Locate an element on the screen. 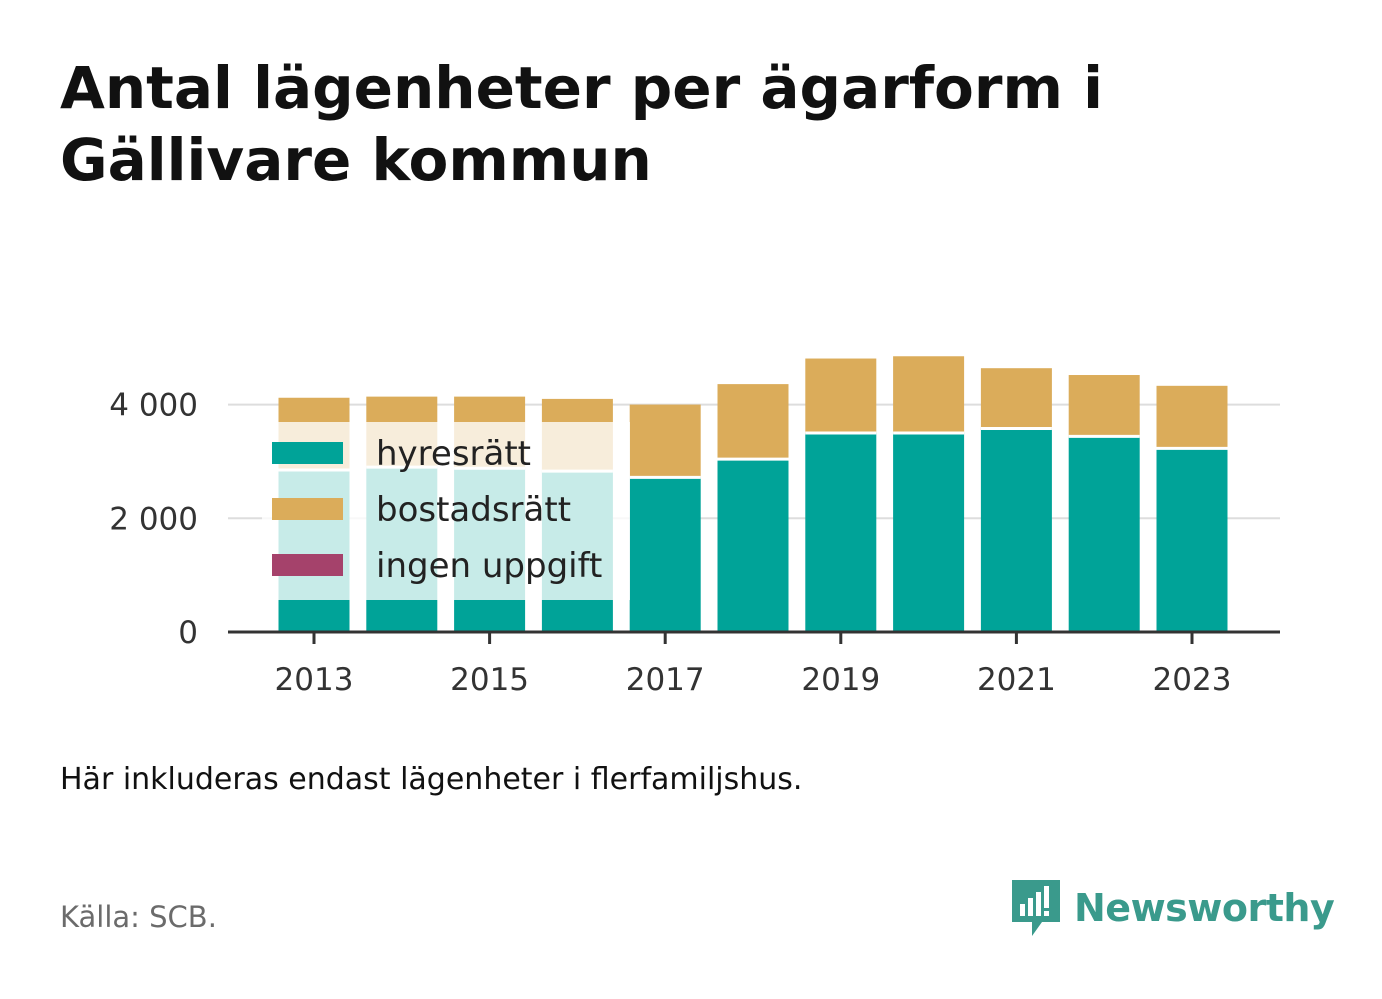 The image size is (1382, 999). source-text: Källa: SCB. is located at coordinates (138, 917).